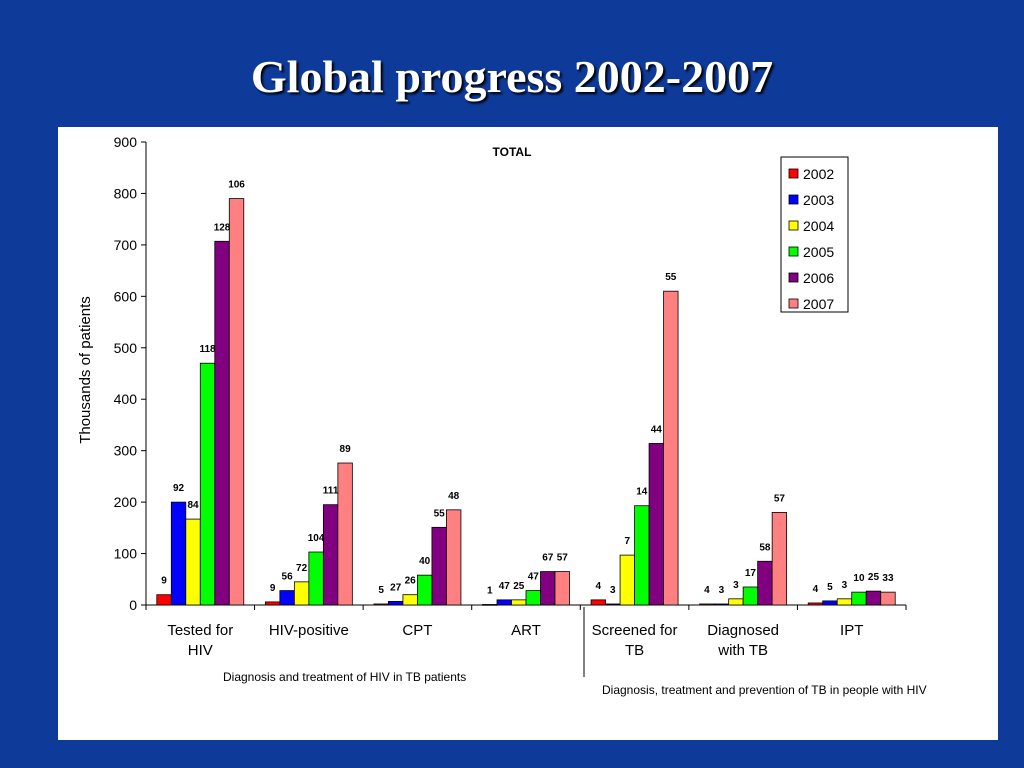 This screenshot has width=1024, height=768. Describe the element at coordinates (346, 449) in the screenshot. I see `data-label: 89` at that location.